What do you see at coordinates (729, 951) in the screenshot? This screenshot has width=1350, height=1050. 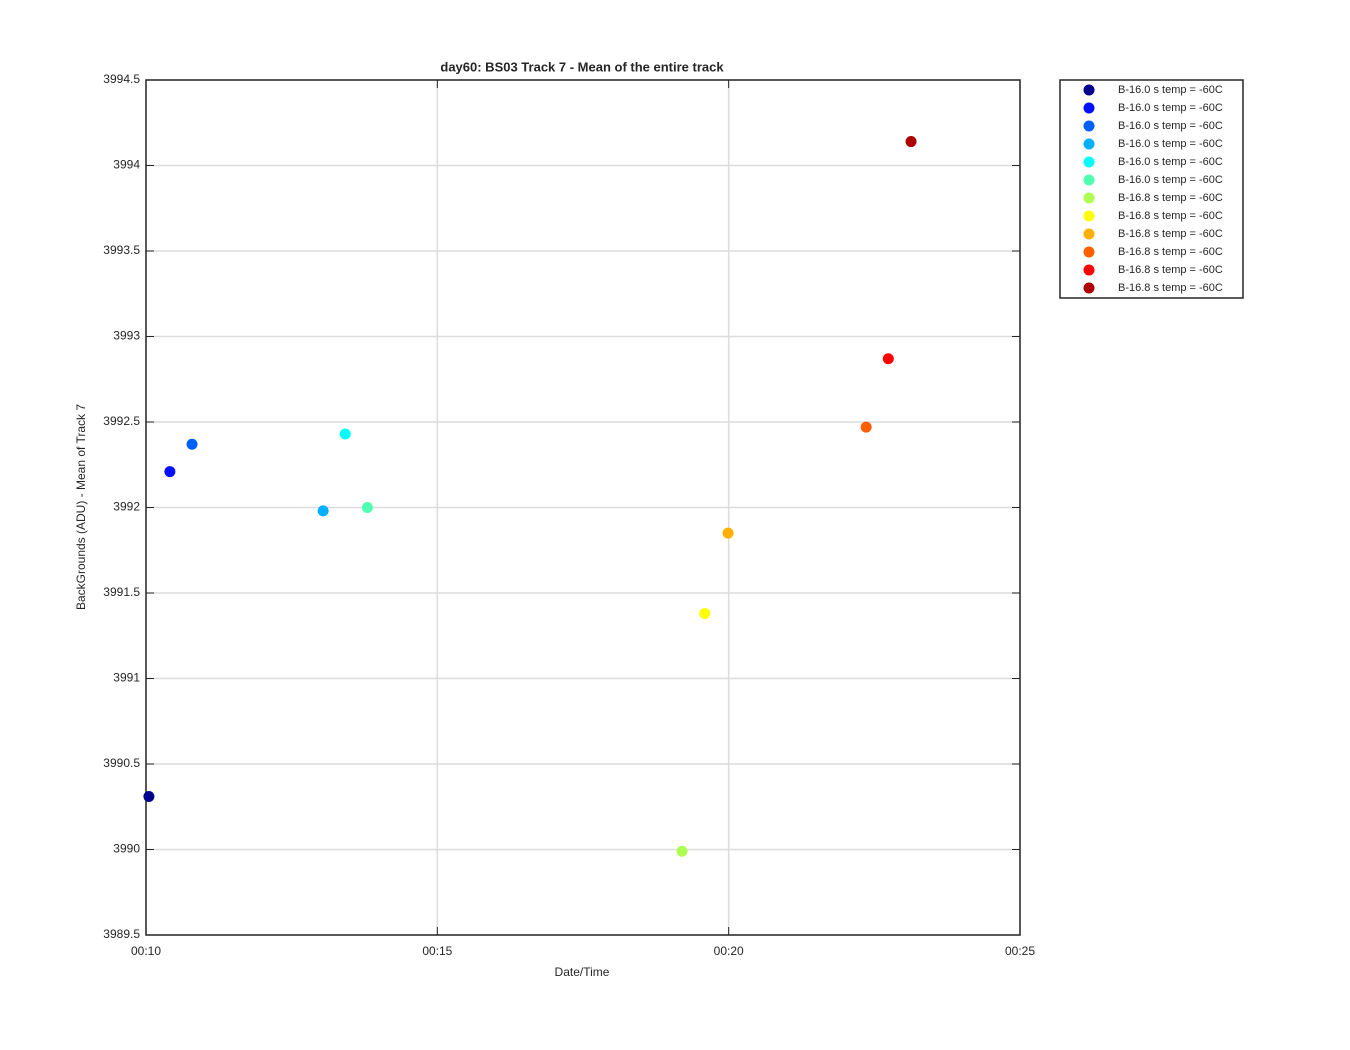 I see `x-tick-label: 00:20` at bounding box center [729, 951].